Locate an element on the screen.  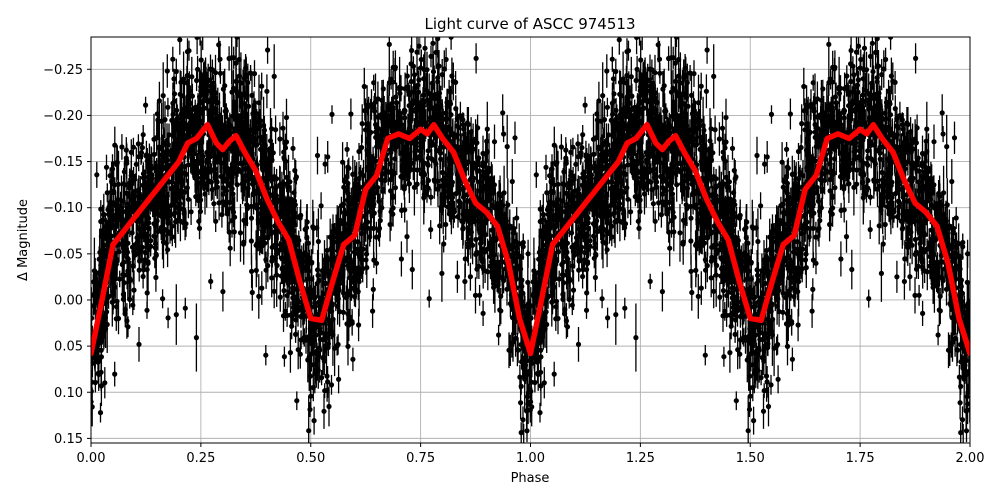
x-tick-label: 0.00 is located at coordinates (91, 458).